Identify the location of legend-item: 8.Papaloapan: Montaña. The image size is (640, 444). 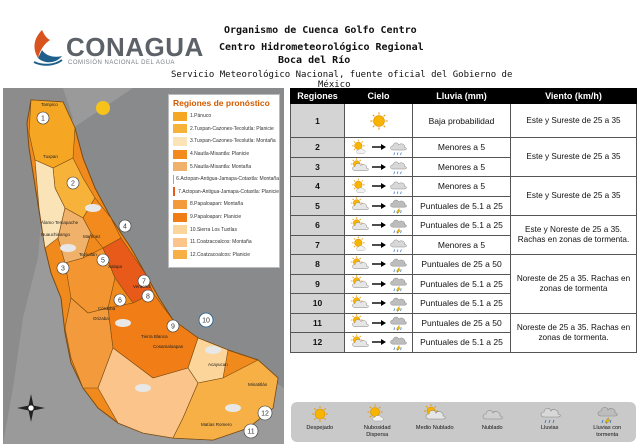
(224, 204).